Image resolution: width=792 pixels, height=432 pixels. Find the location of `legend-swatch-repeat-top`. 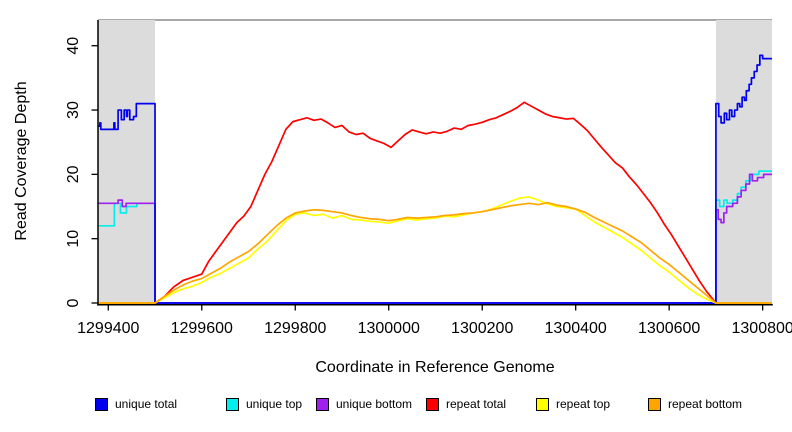

legend-swatch-repeat-top is located at coordinates (542, 404).